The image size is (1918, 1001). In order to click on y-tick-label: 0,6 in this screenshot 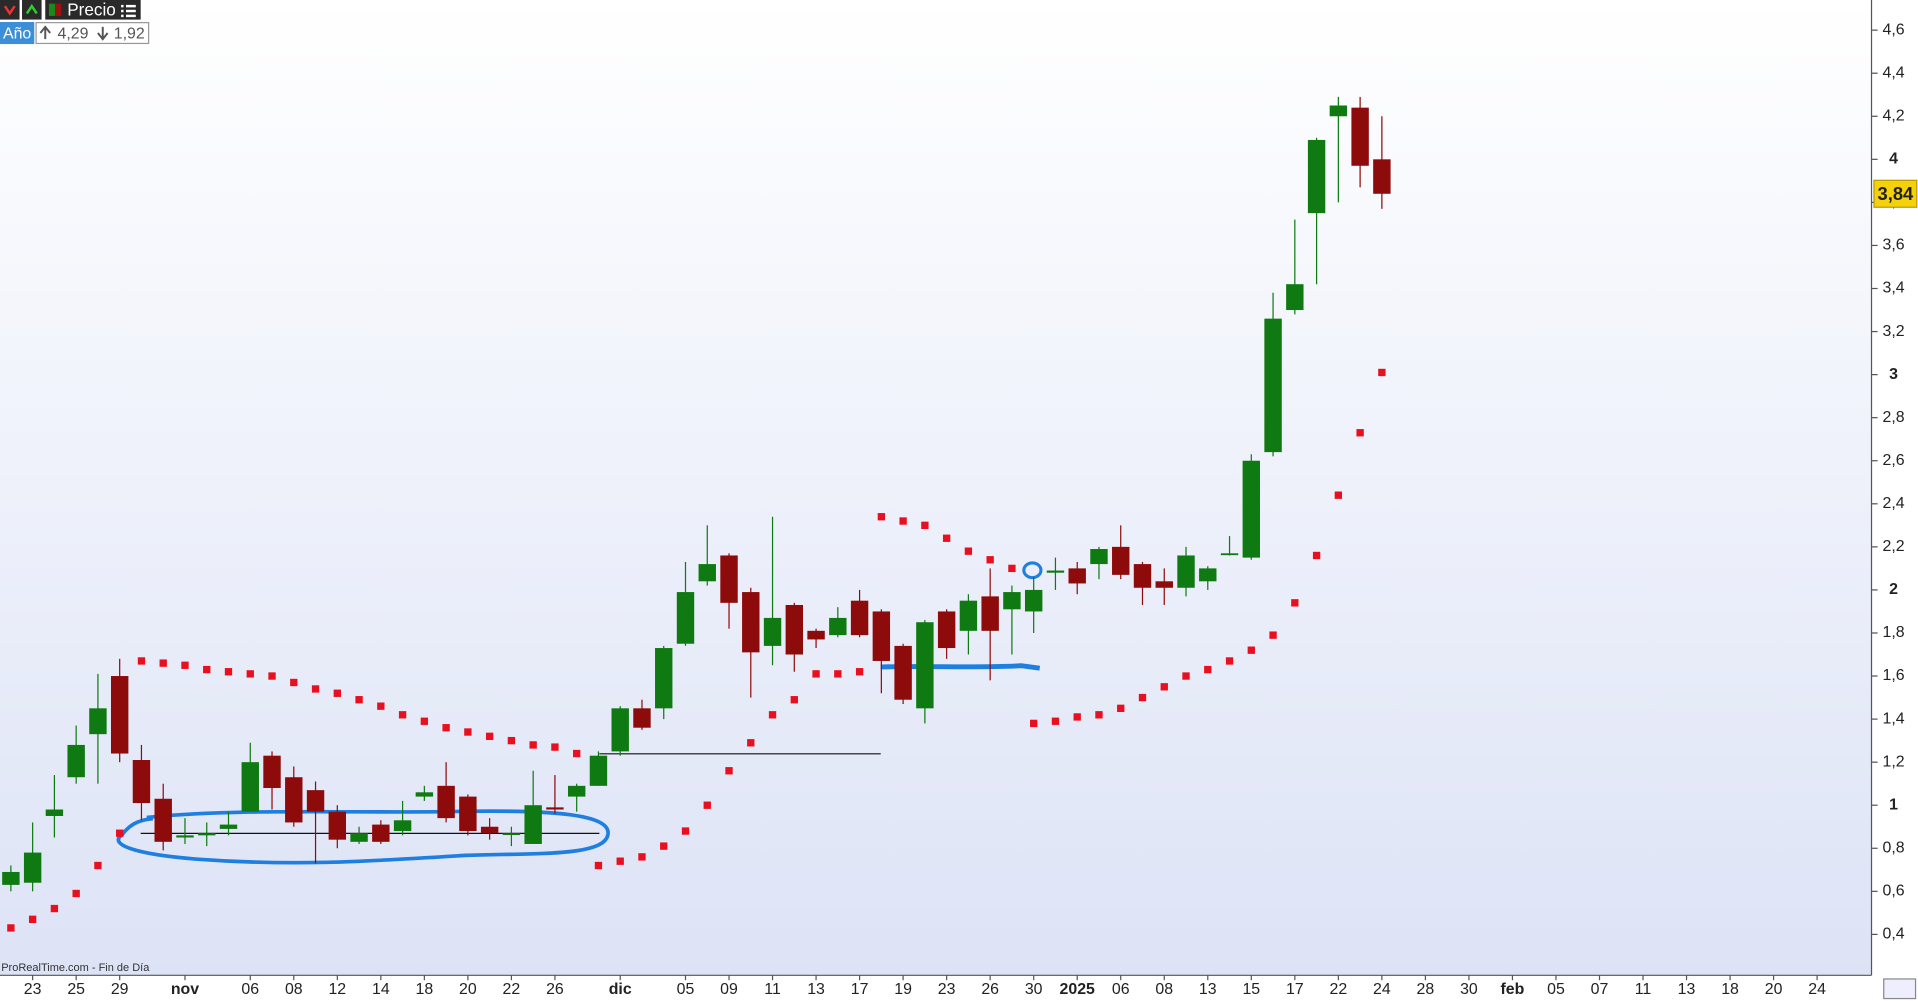, I will do `click(1893, 891)`.